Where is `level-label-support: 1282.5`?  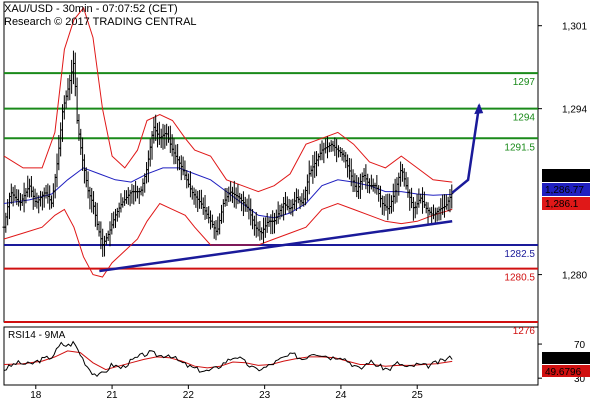
level-label-support: 1282.5 is located at coordinates (519, 254).